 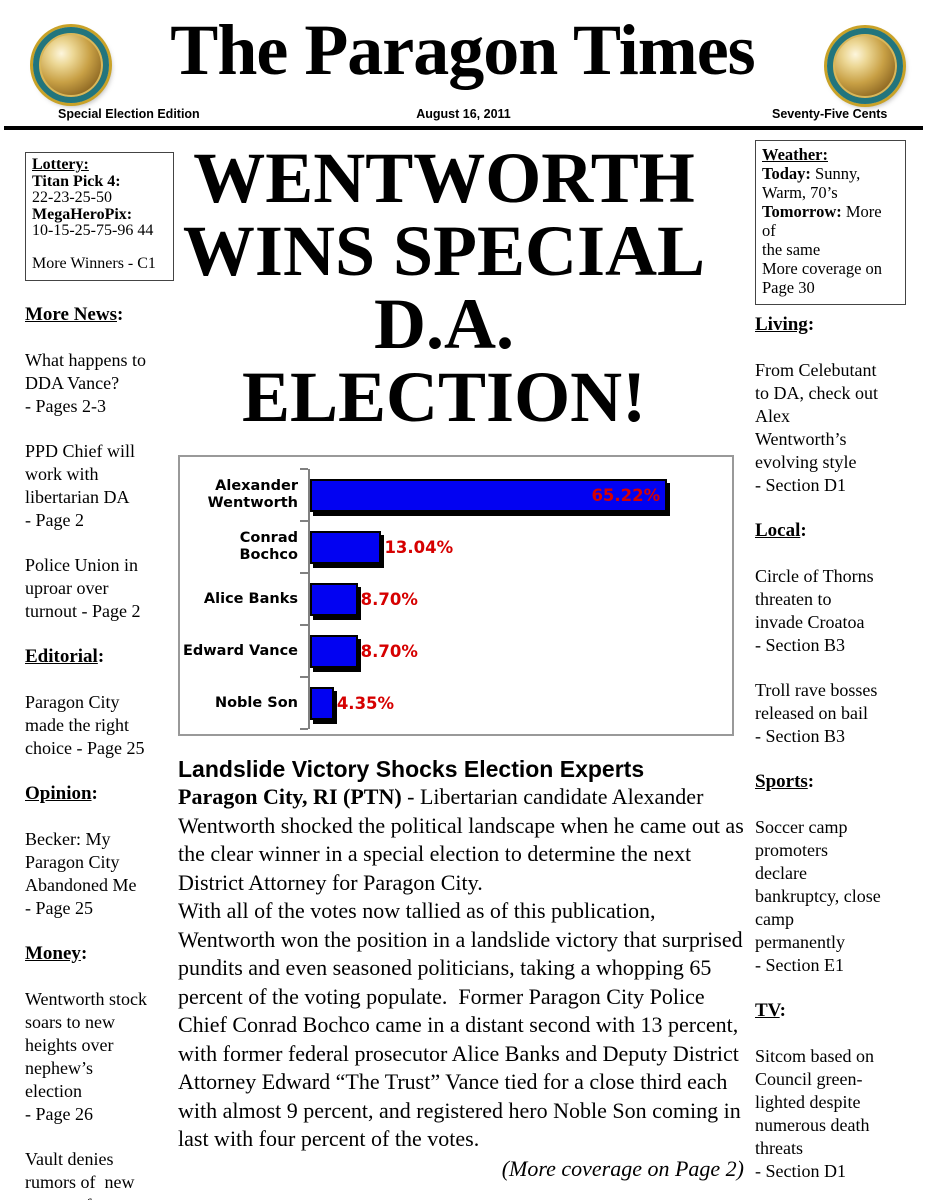 I want to click on chart-plot-area: 65.22%, so click(x=516, y=494).